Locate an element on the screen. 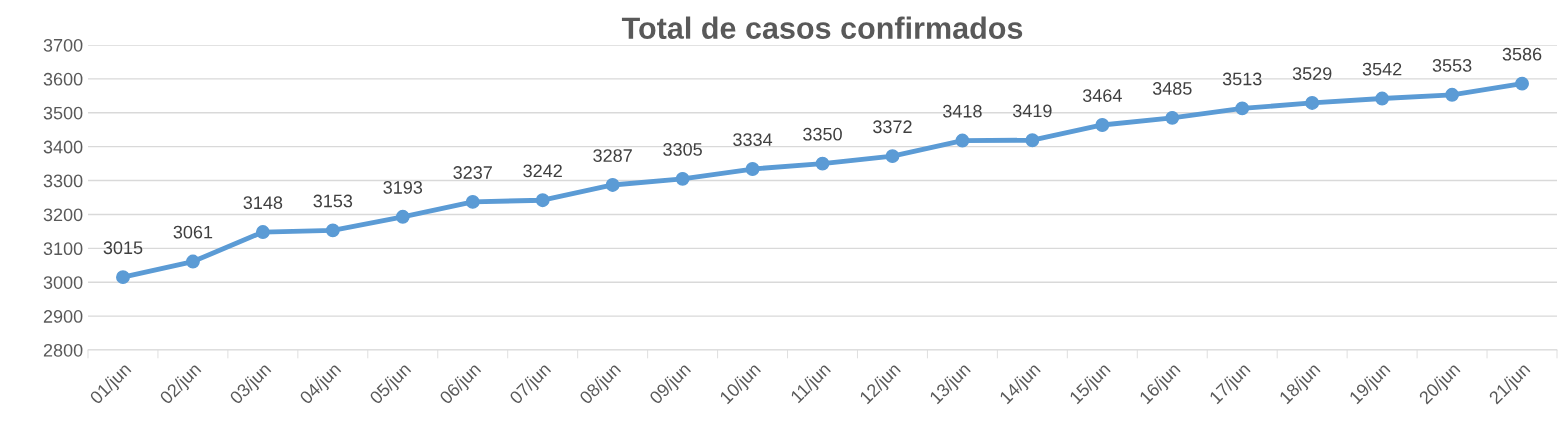  y-tick-label: 3400 is located at coordinates (63, 147).